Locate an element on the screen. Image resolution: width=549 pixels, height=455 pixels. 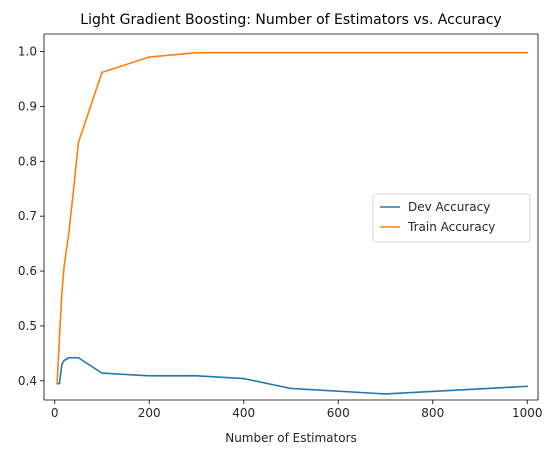
x-tick-label: 800 is located at coordinates (432, 413).